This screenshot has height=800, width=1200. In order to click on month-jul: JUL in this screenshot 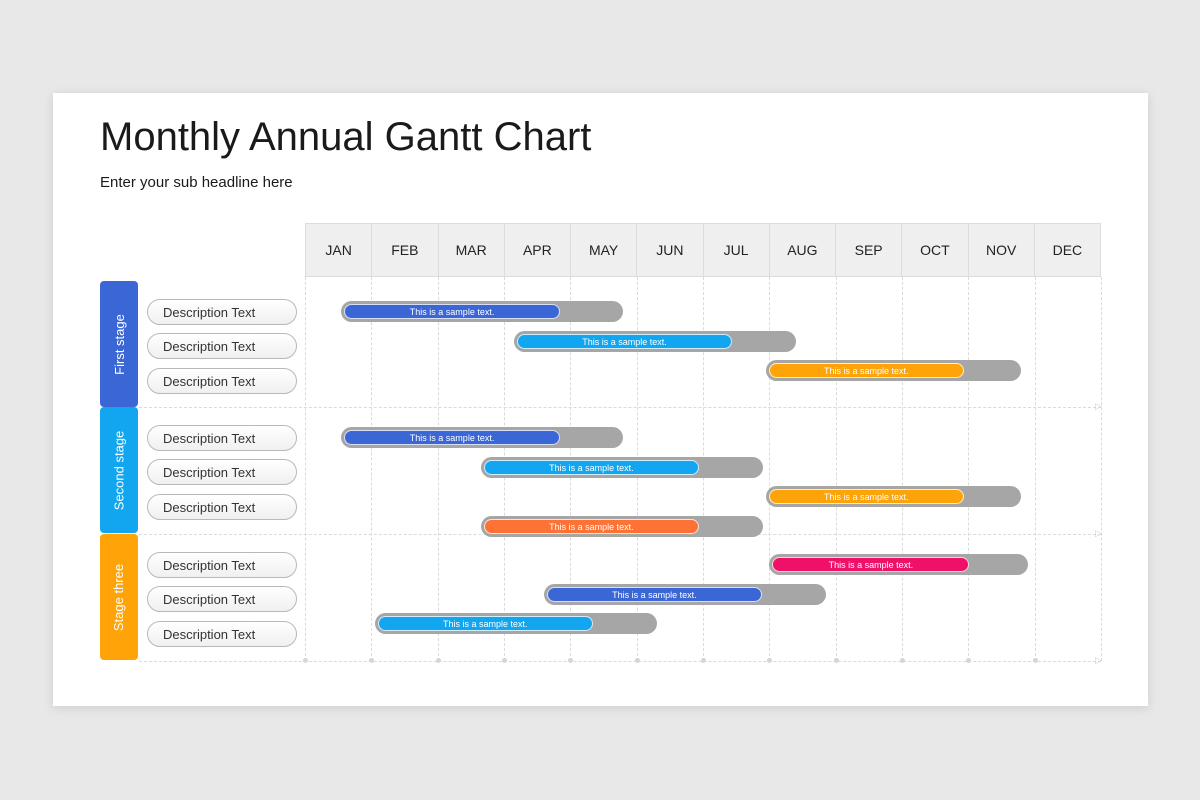, I will do `click(735, 250)`.